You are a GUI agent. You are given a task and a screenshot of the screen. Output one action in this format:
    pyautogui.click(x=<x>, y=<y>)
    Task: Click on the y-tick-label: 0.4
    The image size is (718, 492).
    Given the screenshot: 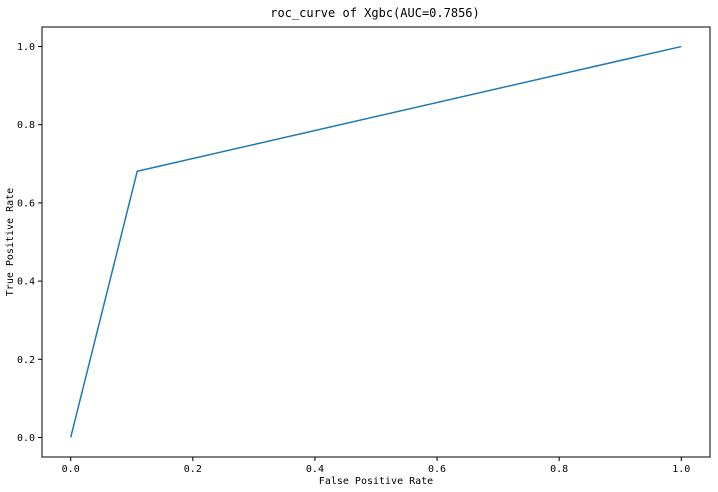 What is the action you would take?
    pyautogui.click(x=26, y=282)
    